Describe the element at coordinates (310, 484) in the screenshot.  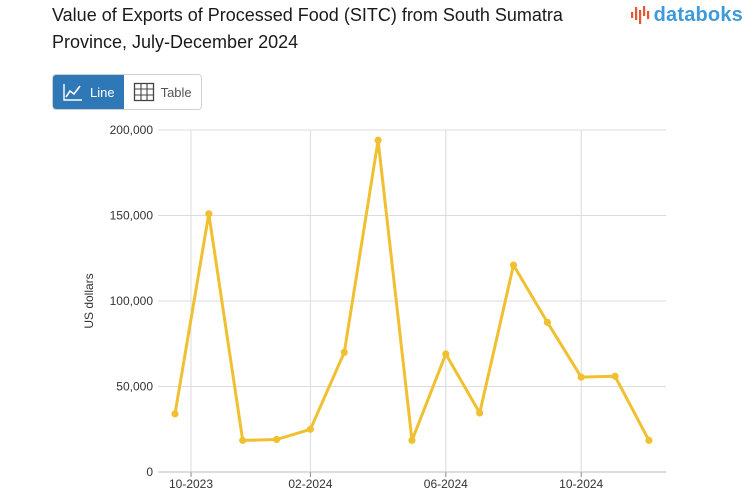
I see `x-tick-label: 02-2024` at that location.